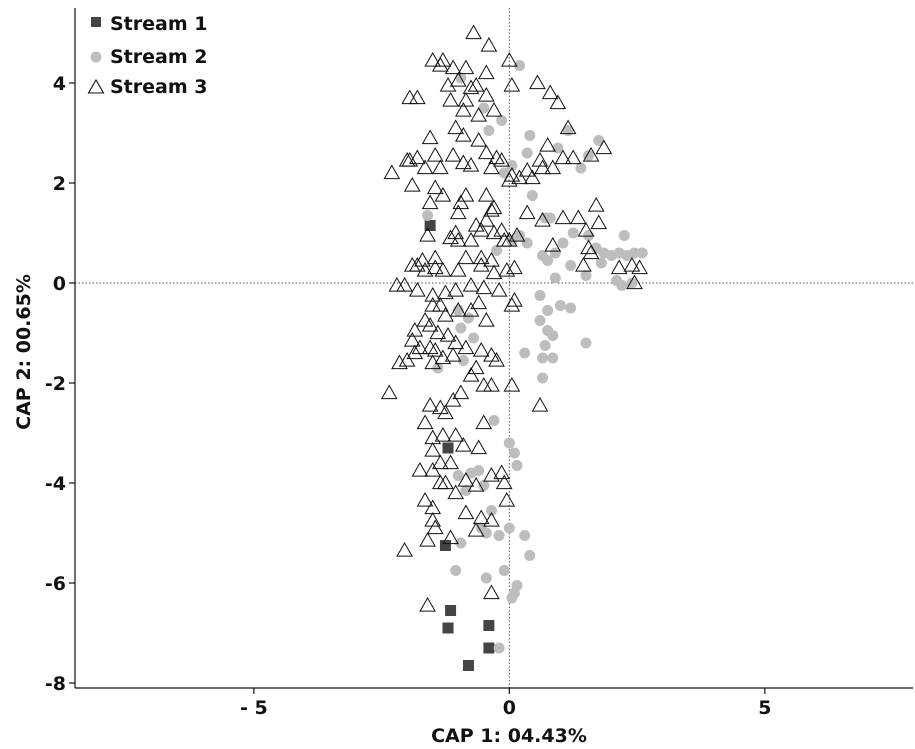  Describe the element at coordinates (24, 352) in the screenshot. I see `y-axis-title: CAP 2: 00.65%` at that location.